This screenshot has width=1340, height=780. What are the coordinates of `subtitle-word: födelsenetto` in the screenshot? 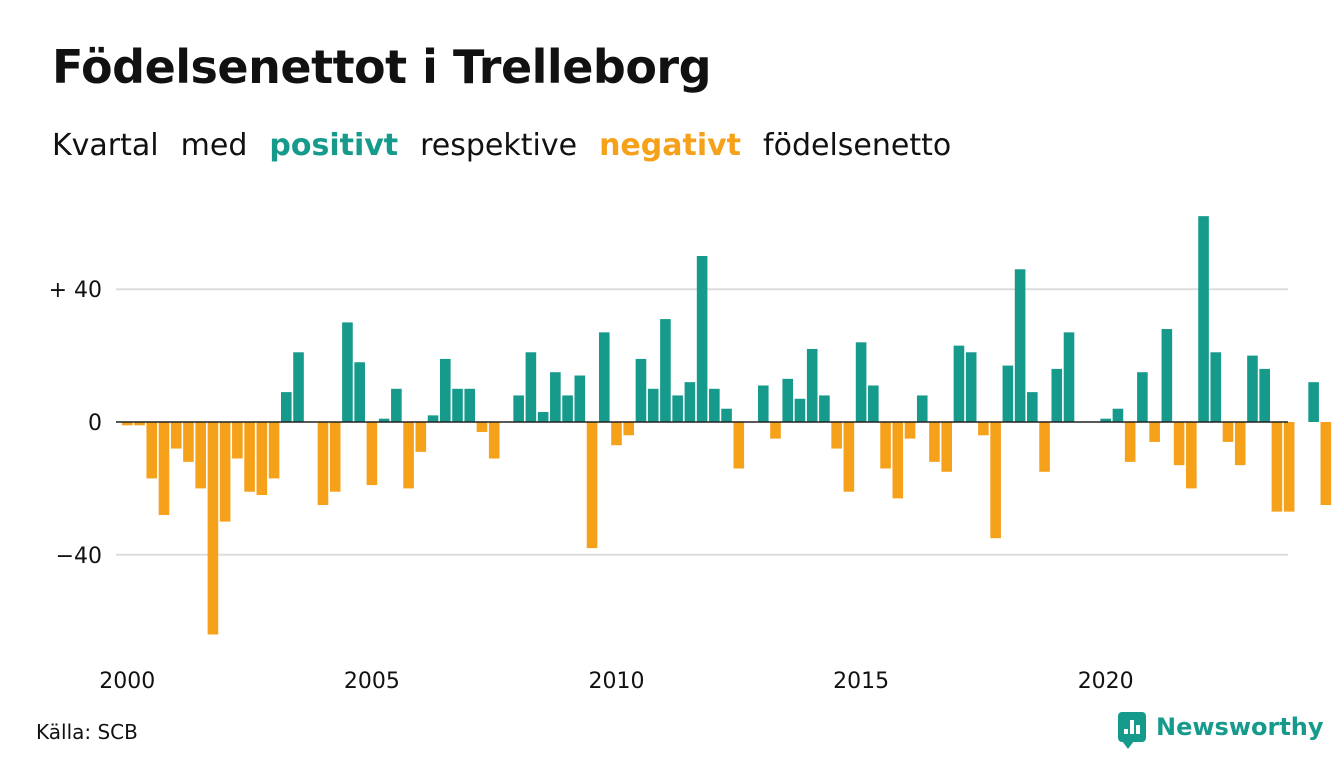 It's located at (857, 145).